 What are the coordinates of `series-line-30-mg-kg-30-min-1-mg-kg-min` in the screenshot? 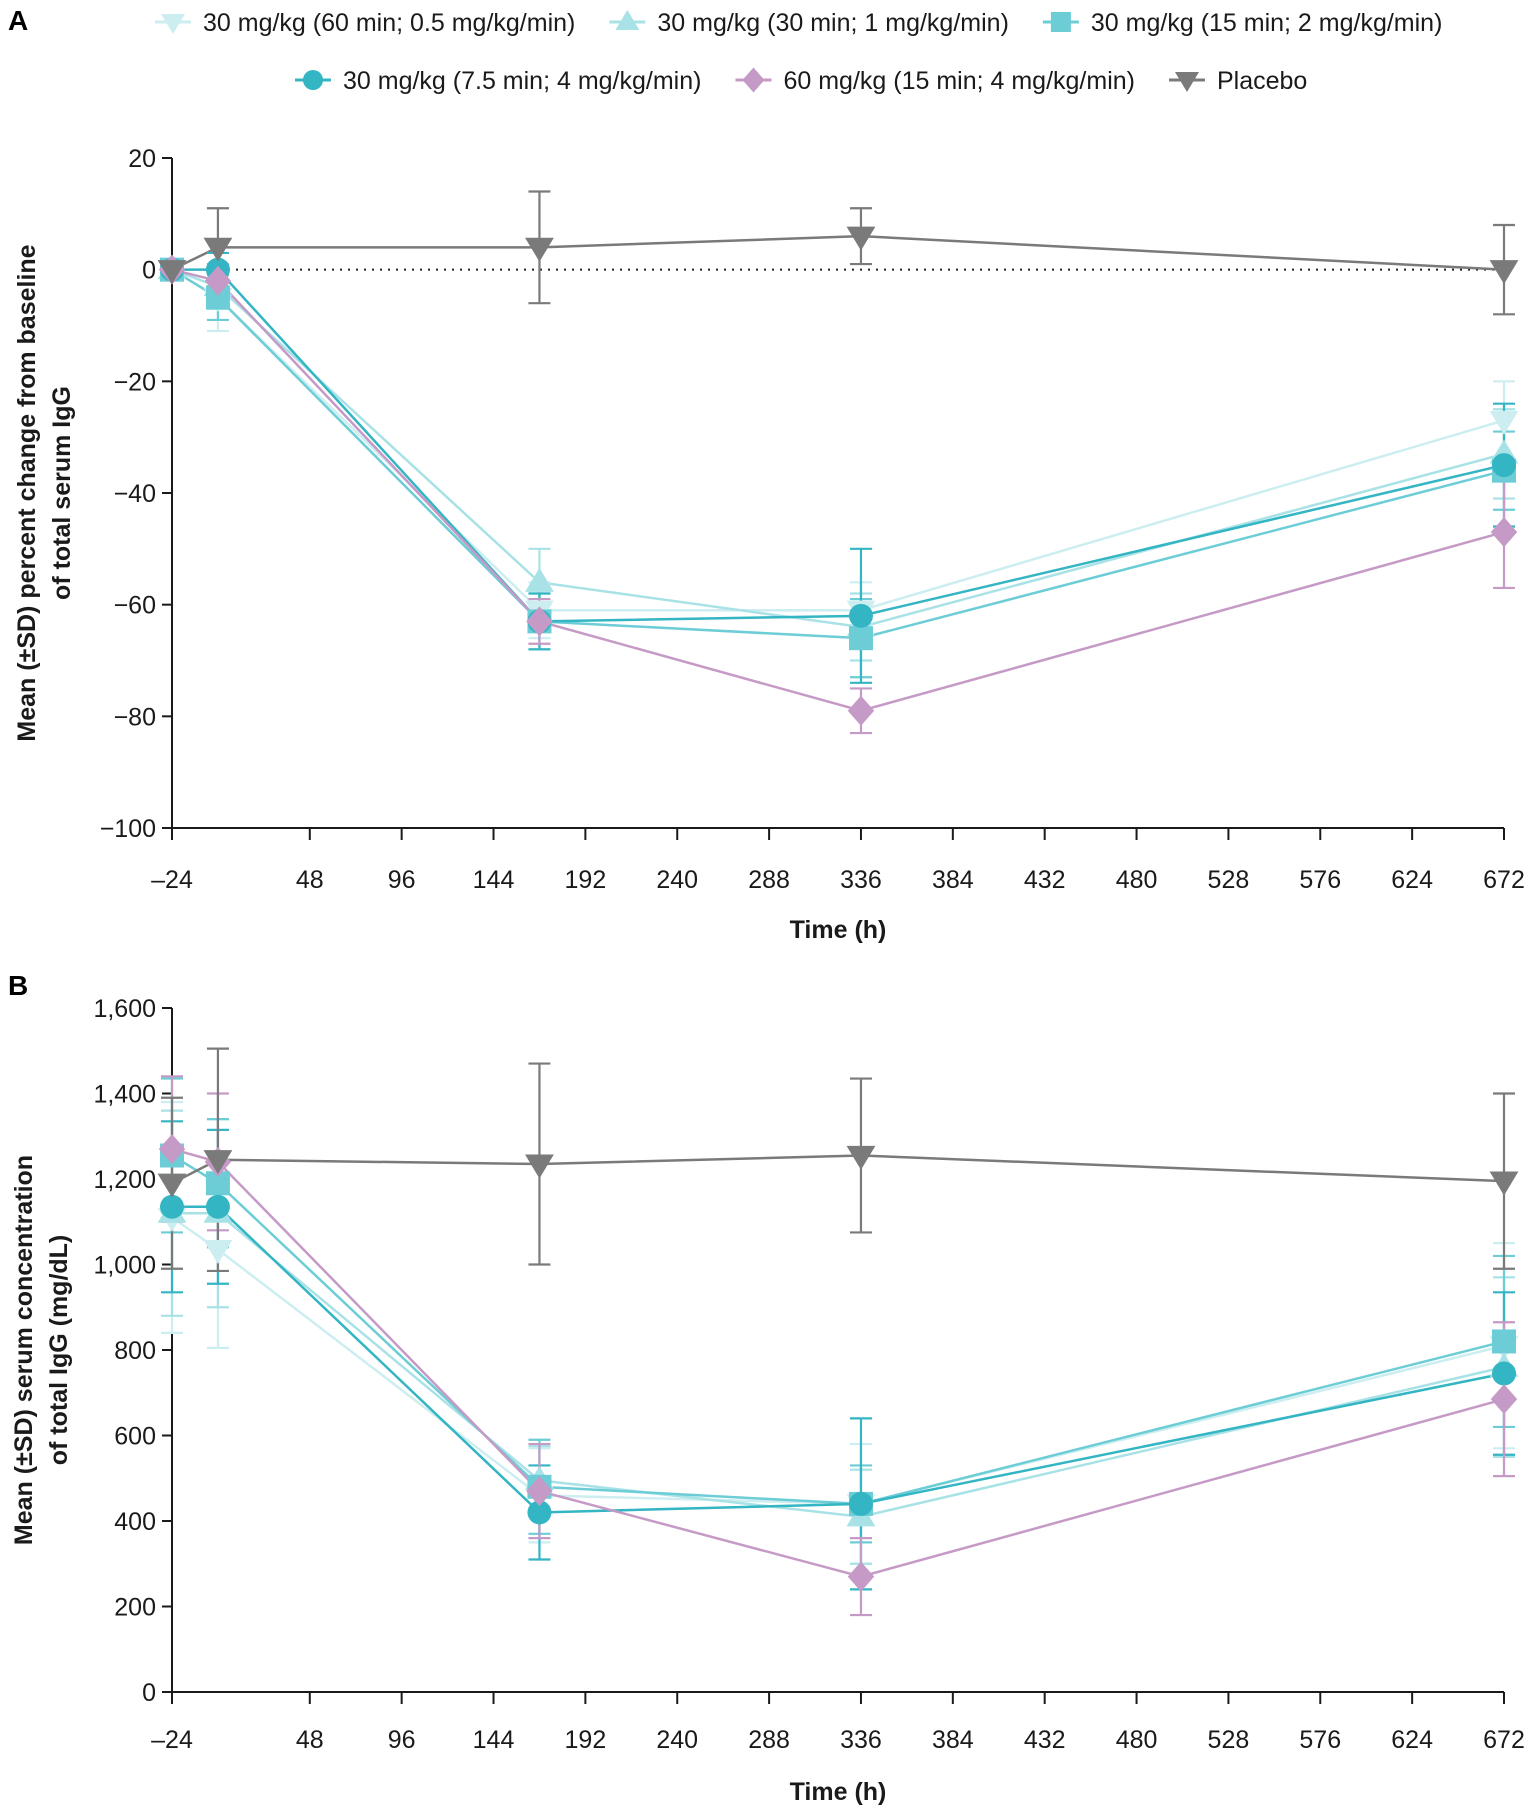 It's located at (838, 1364).